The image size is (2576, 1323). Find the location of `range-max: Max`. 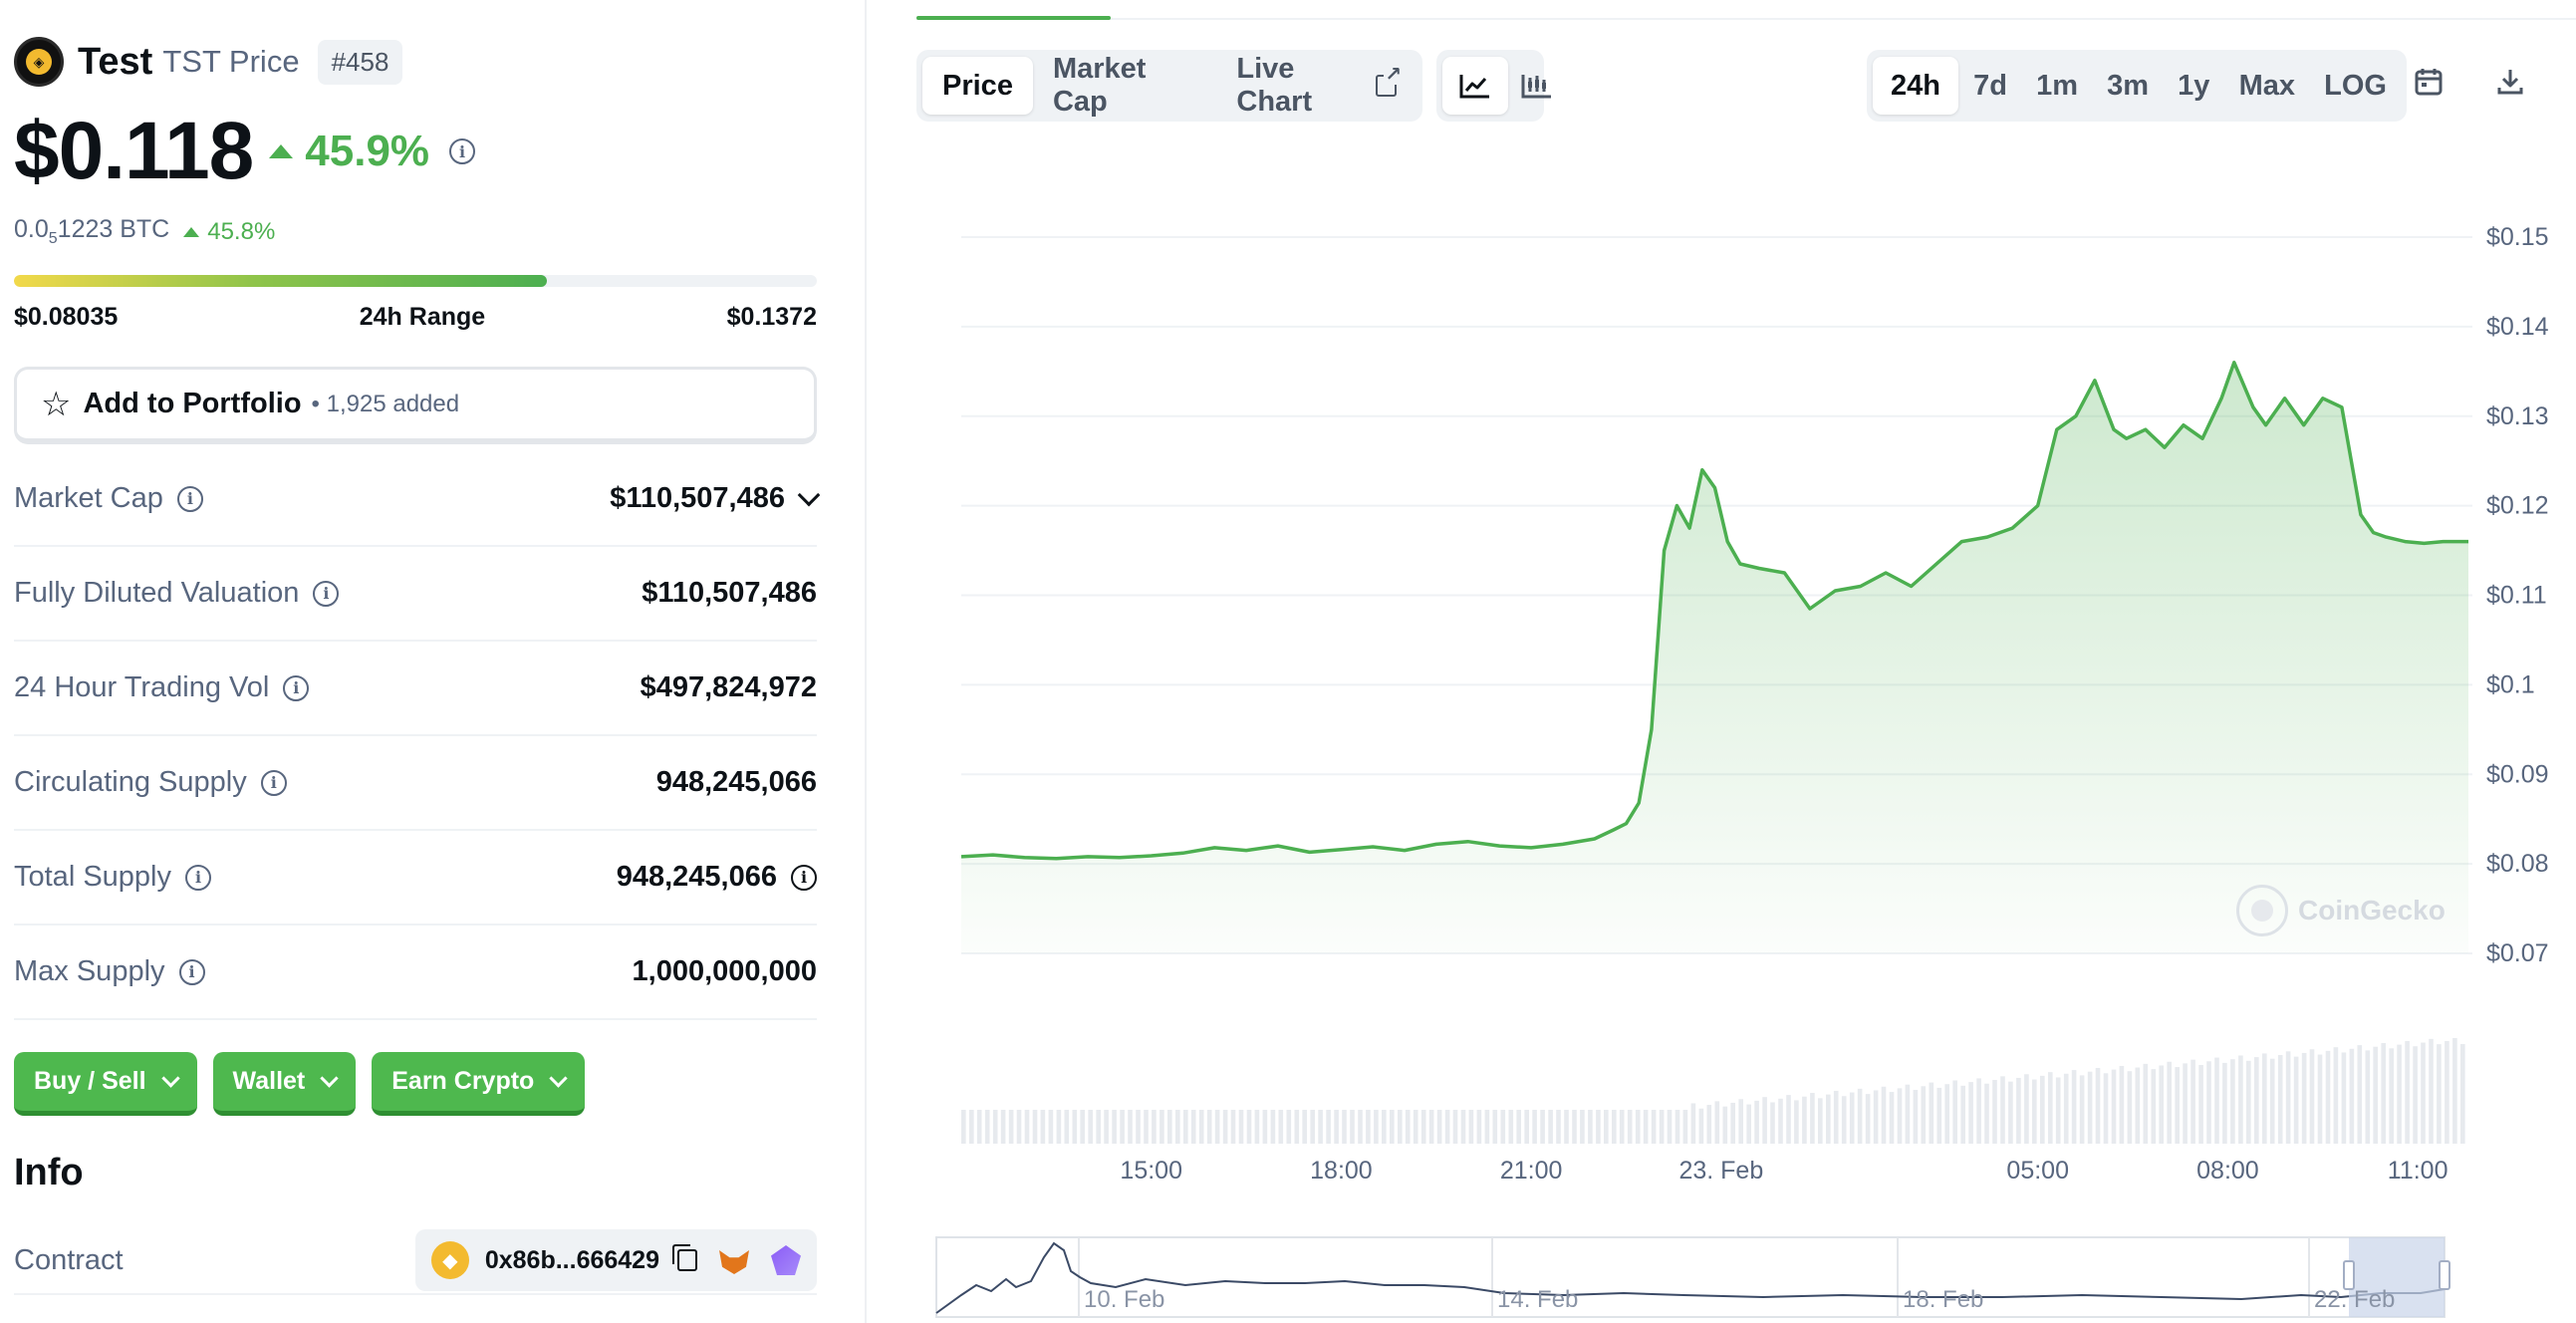

range-max: Max is located at coordinates (2266, 86).